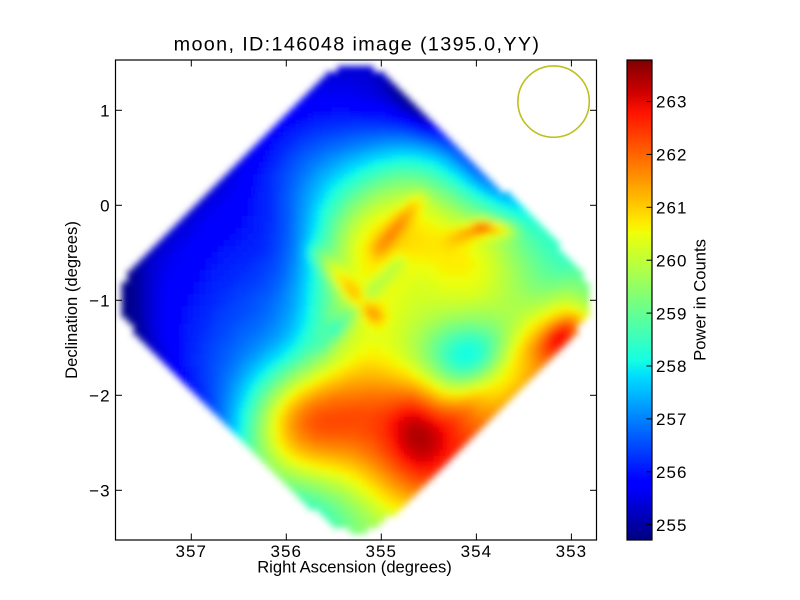 The width and height of the screenshot is (800, 600). I want to click on svg-text: 353, so click(572, 551).